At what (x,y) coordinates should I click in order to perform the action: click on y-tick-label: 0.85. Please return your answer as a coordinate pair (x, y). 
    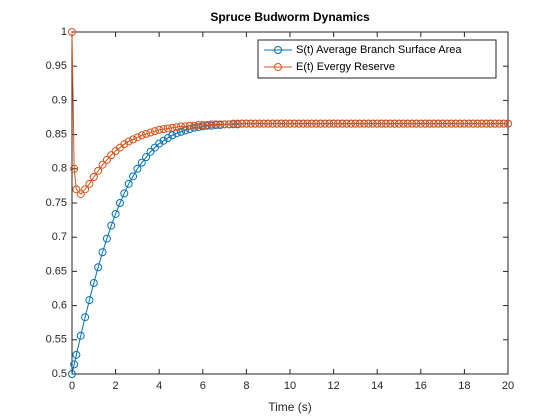
    Looking at the image, I should click on (56, 135).